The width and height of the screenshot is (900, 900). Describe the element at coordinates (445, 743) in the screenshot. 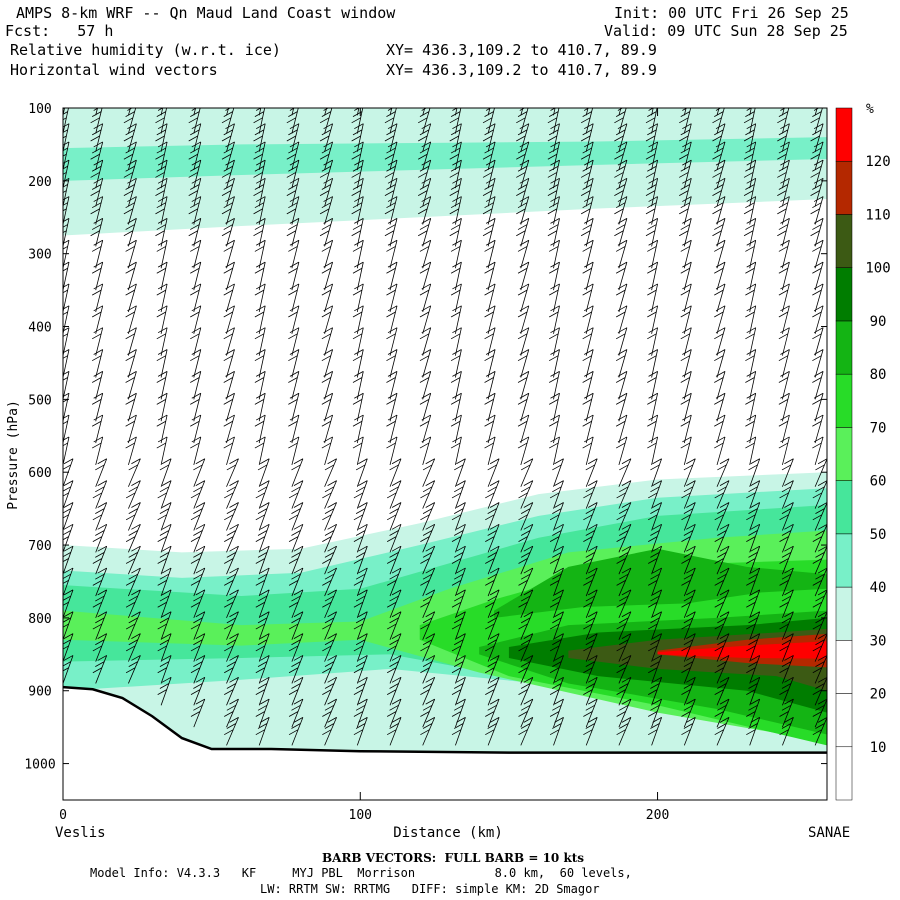

I see `terrain-ground` at that location.